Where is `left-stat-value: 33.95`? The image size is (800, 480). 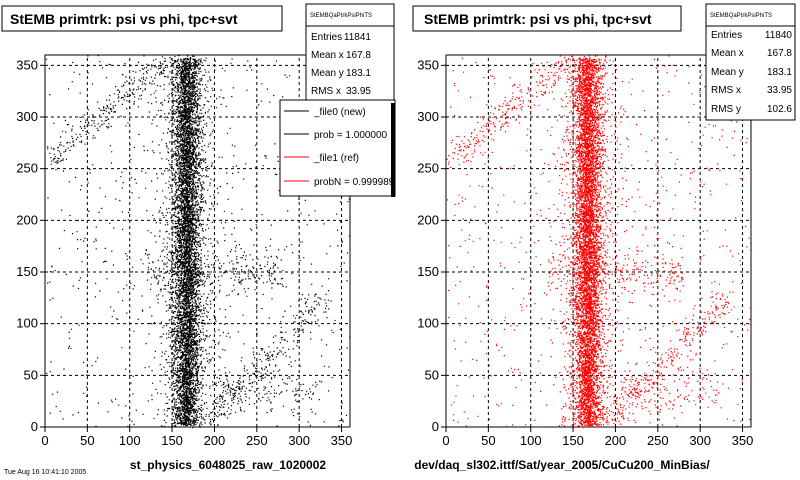
left-stat-value: 33.95 is located at coordinates (358, 91).